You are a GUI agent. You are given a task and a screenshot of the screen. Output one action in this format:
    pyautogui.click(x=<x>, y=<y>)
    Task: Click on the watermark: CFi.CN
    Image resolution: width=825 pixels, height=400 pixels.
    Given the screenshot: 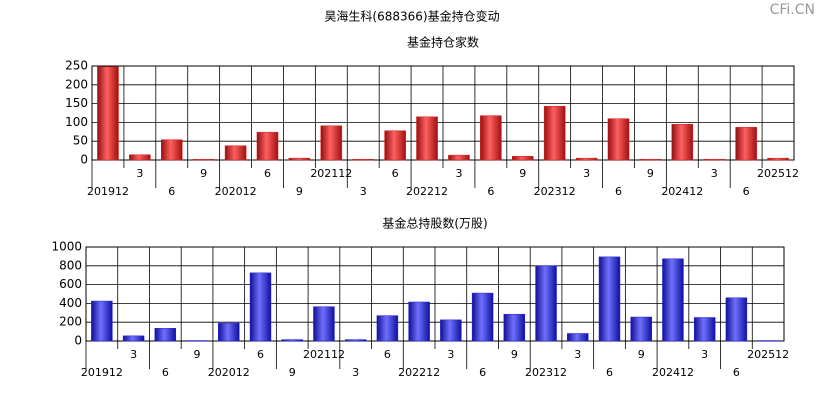 What is the action you would take?
    pyautogui.click(x=792, y=10)
    